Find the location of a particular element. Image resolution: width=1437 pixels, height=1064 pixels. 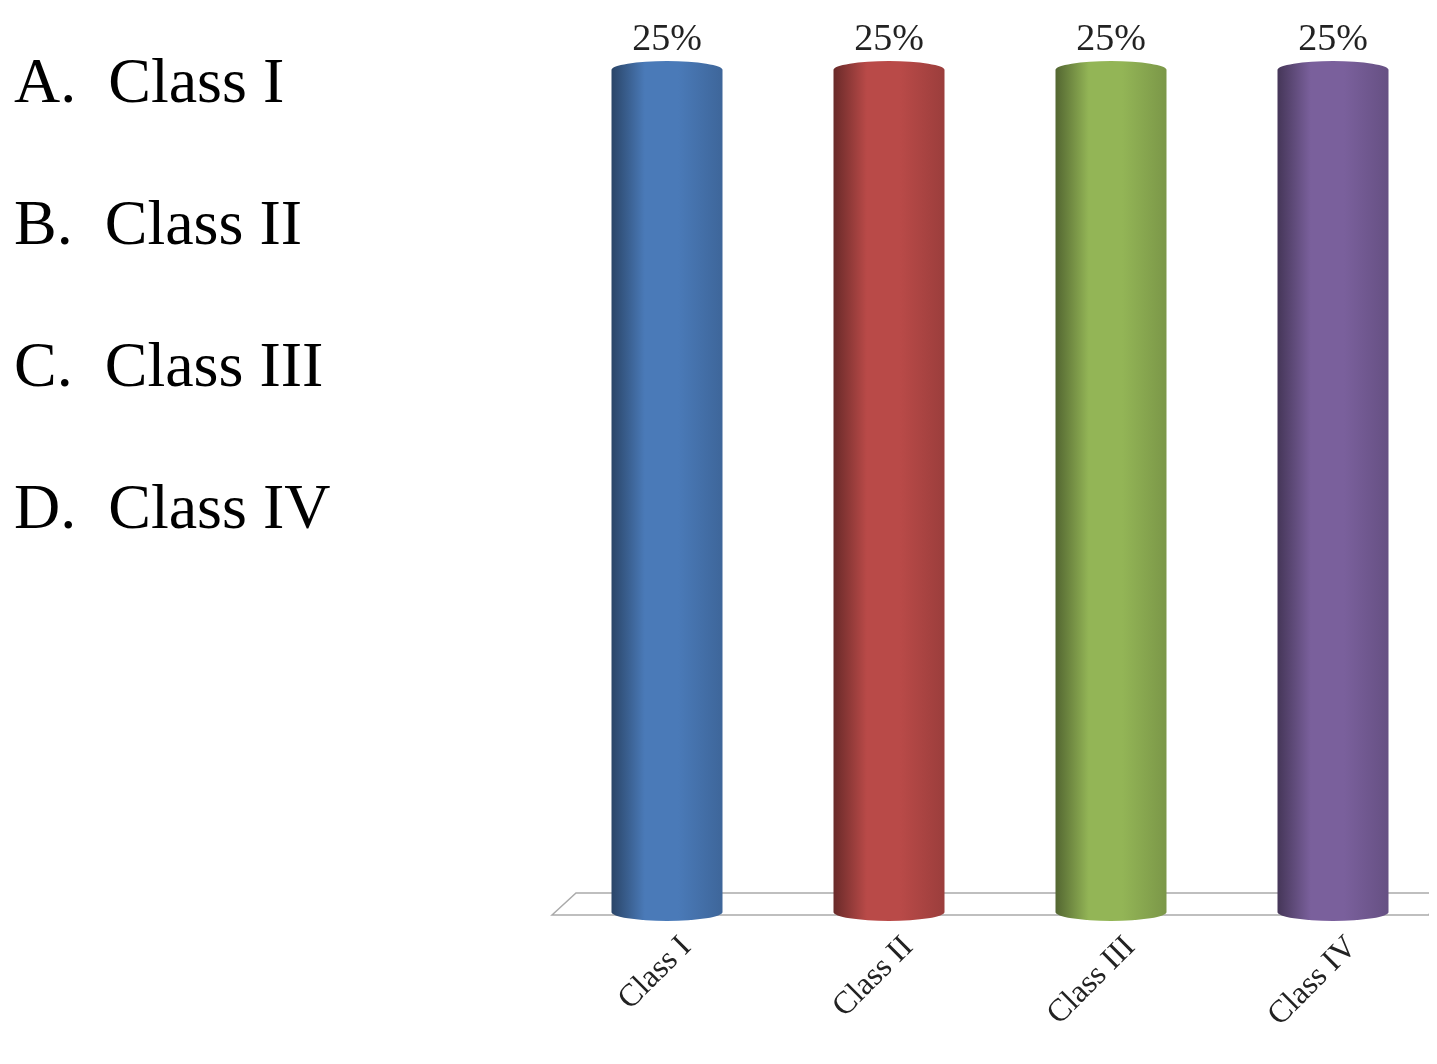

text: B. Class II is located at coordinates (158, 222).